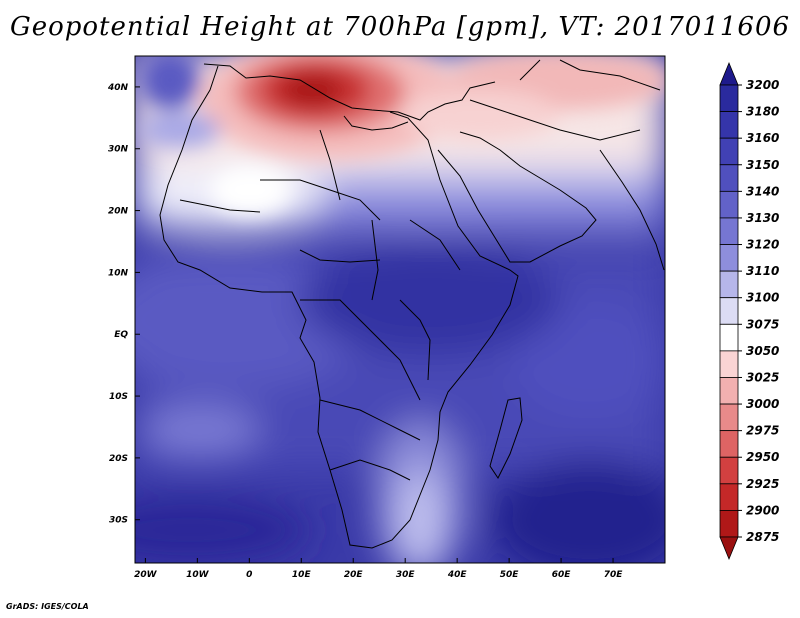  I want to click on colorbar-label: 2875, so click(762, 537).